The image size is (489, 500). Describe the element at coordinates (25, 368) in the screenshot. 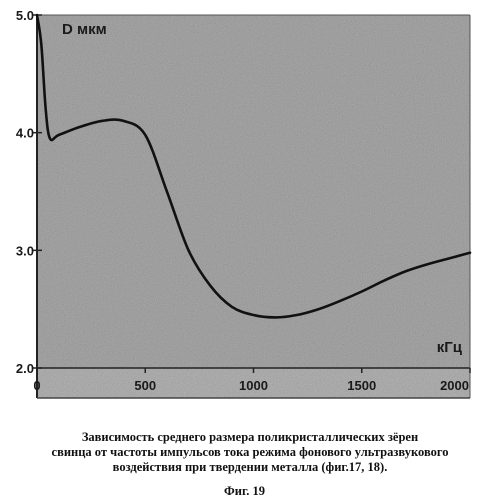

I see `y-tick-label: 2.0` at that location.